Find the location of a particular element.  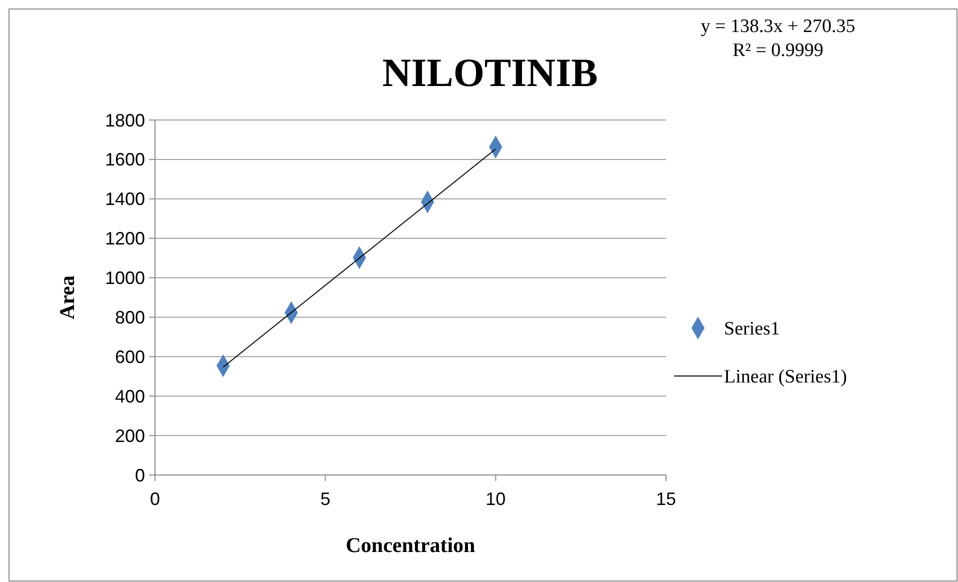

legend-label: Series1 is located at coordinates (752, 329).